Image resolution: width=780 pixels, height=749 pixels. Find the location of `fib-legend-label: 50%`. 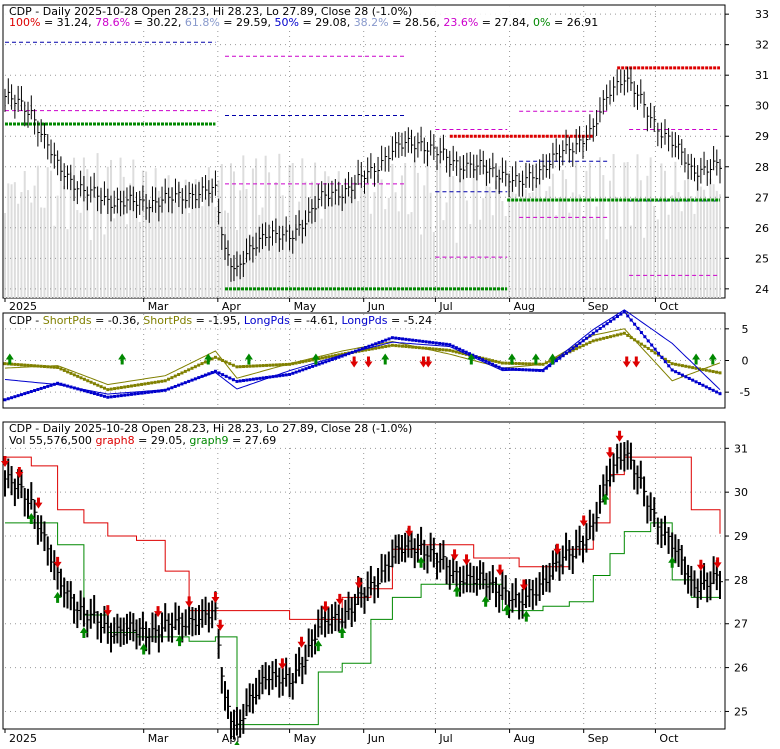

fib-legend-label: 50% is located at coordinates (287, 22).